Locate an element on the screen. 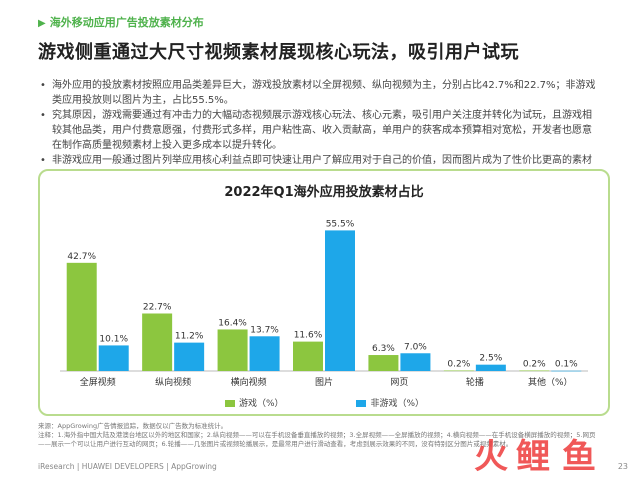 This screenshot has height=480, width=640. chart-legend: 游戏（%） 非游戏（%） is located at coordinates (359, 402).